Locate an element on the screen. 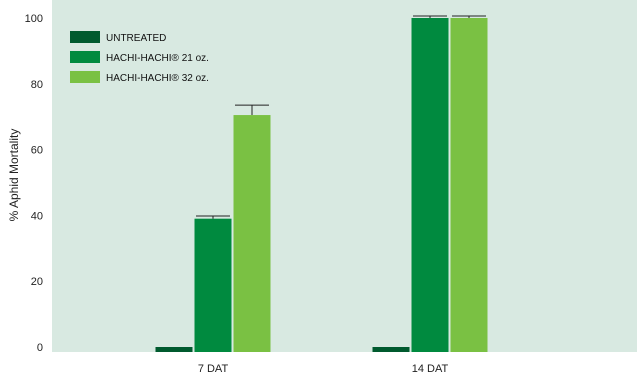  y-tick-label-100: 100 is located at coordinates (34, 19).